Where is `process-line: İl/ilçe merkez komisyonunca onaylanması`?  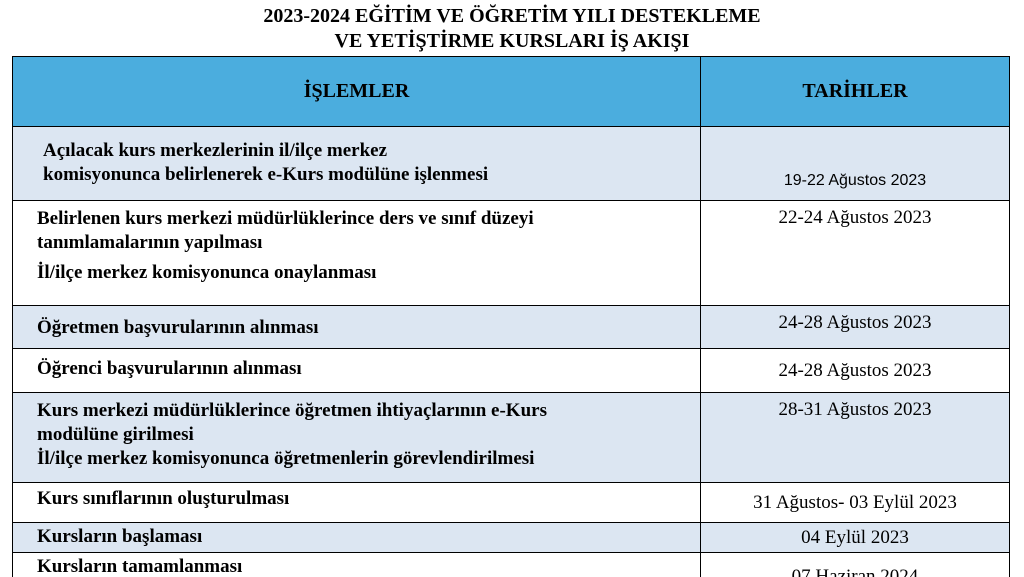 process-line: İl/ilçe merkez komisyonunca onaylanması is located at coordinates (207, 272).